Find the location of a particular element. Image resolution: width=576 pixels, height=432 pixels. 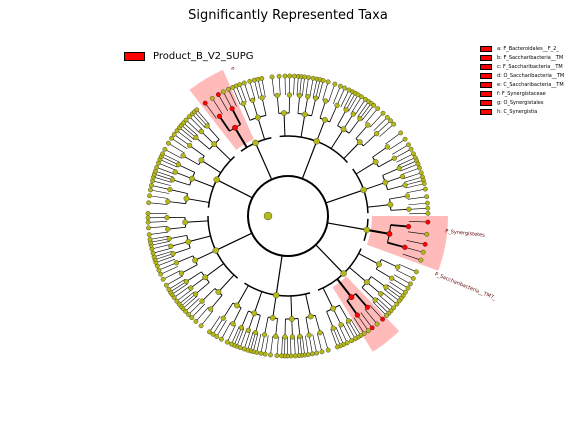

tree-arc is located at coordinates (288, 216).